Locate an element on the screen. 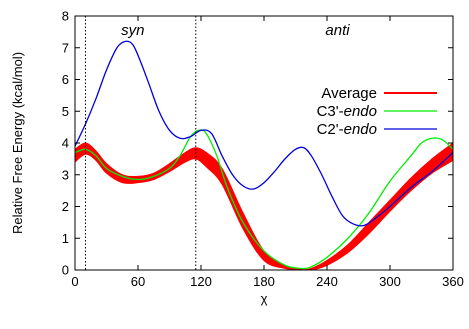  y-tick-label: 5 is located at coordinates (65, 111).